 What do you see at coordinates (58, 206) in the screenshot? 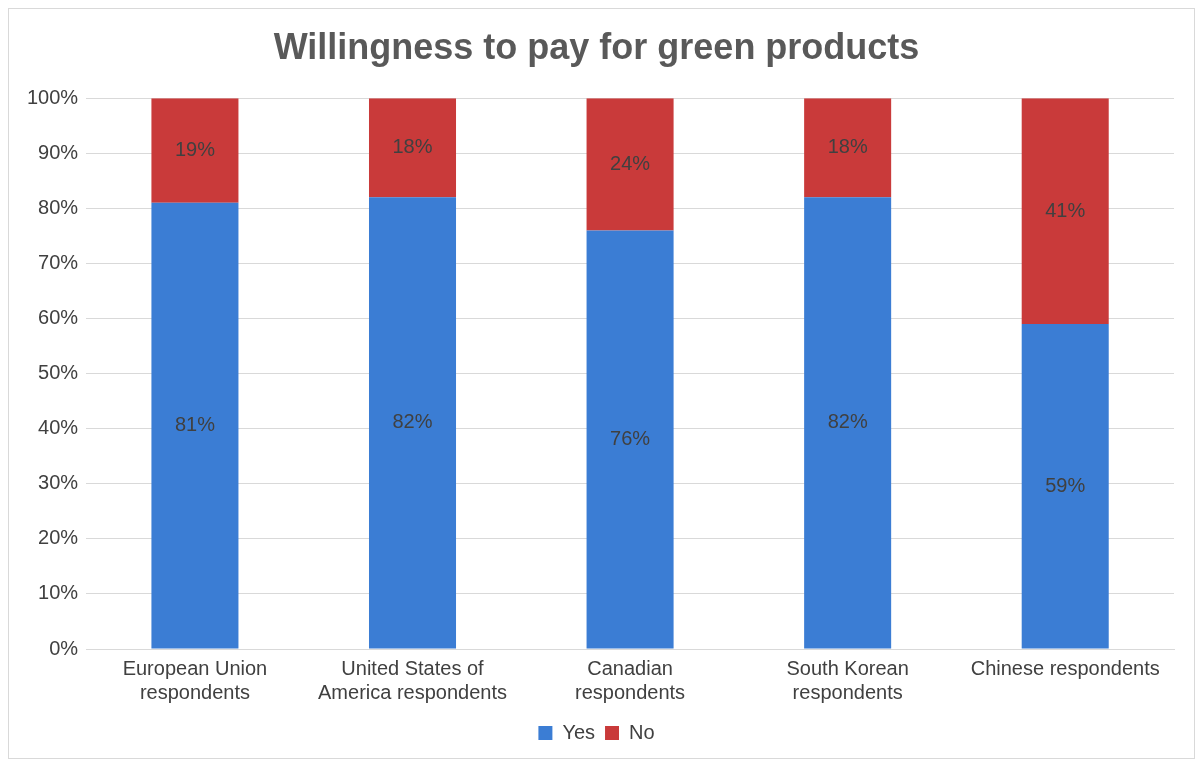
I see `y-tick-label: 80%` at bounding box center [58, 206].